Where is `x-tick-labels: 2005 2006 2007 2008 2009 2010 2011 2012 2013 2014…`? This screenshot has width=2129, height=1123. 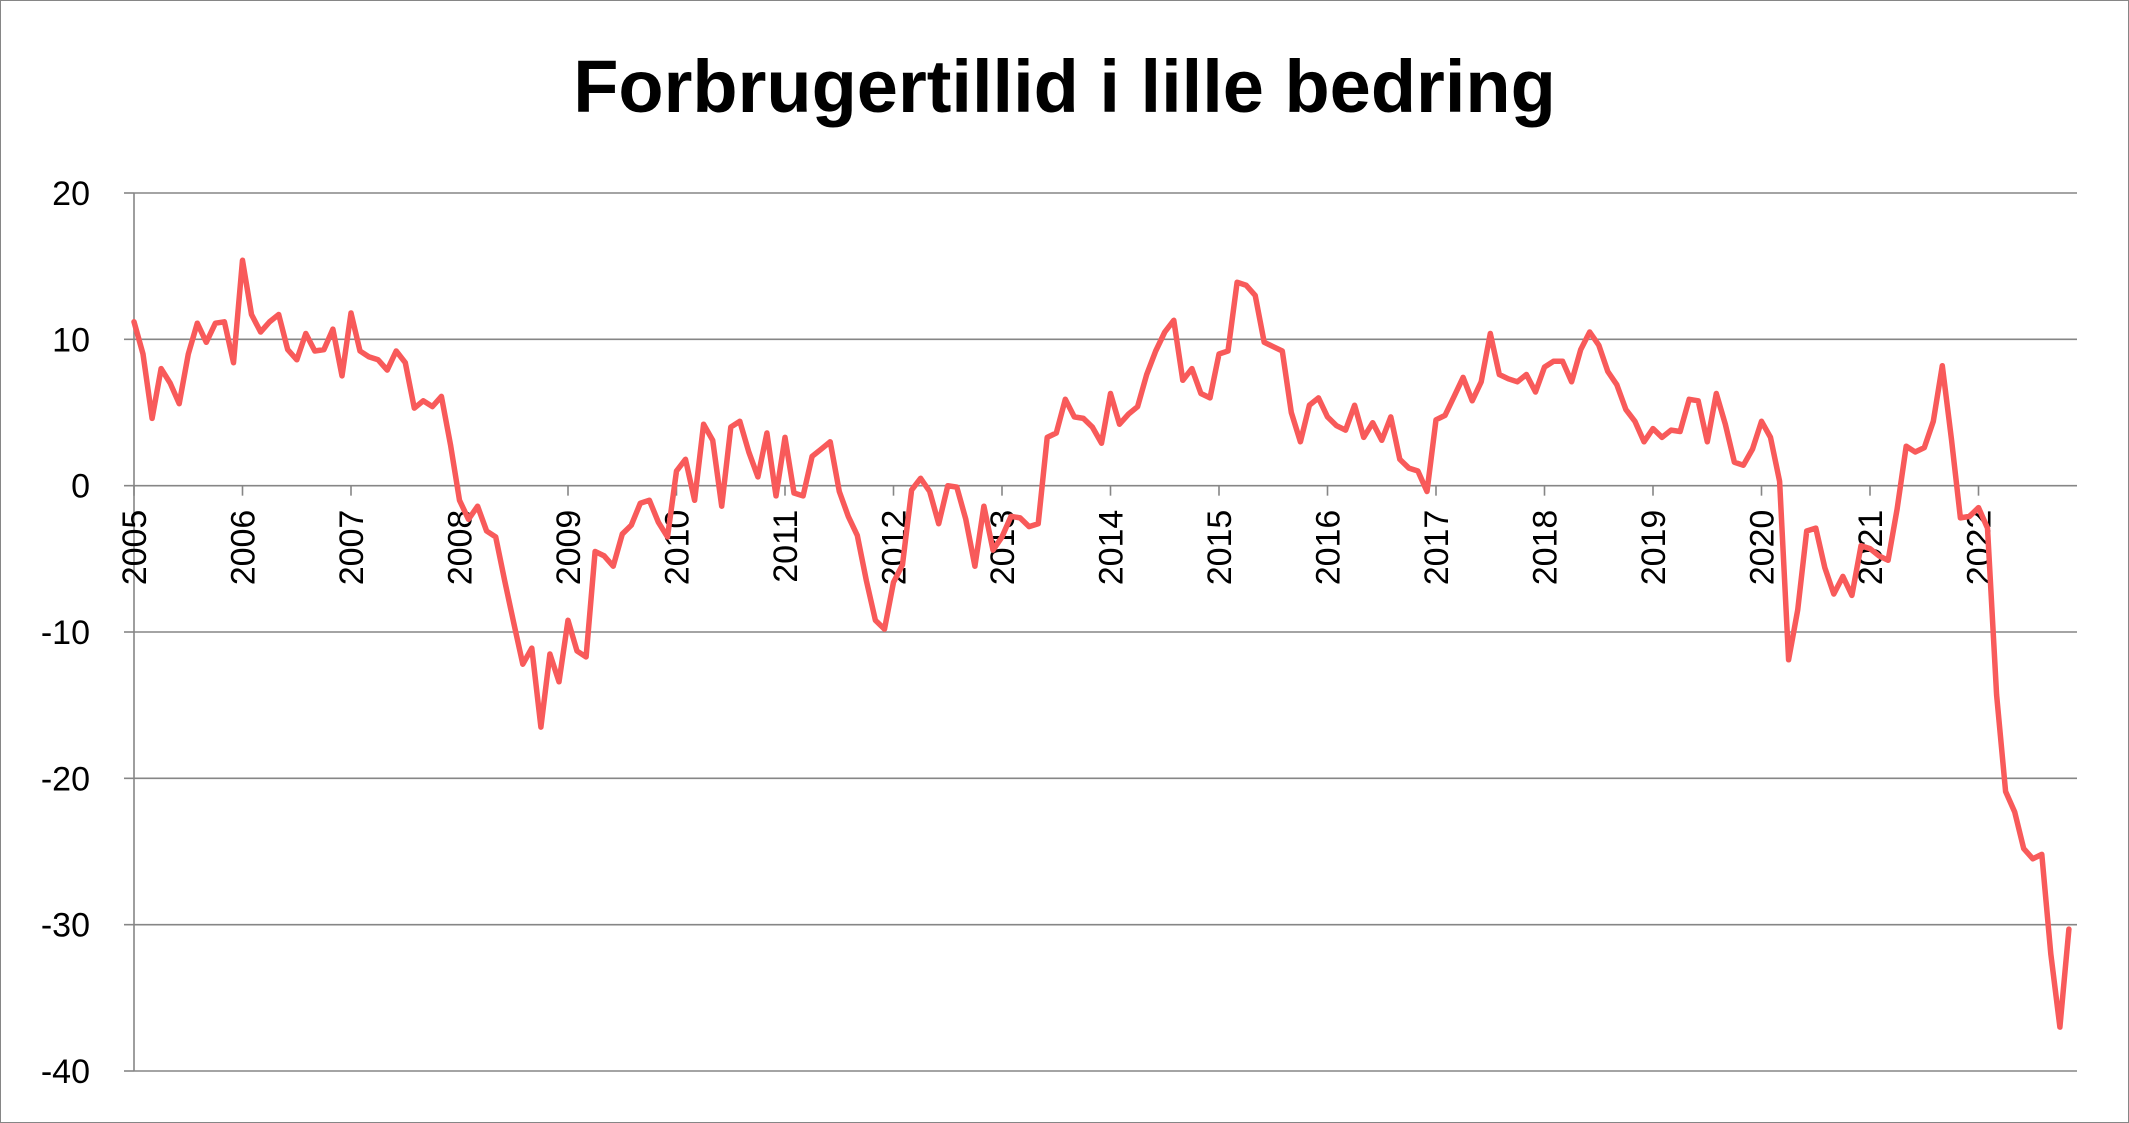 x-tick-labels: 2005 2006 2007 2008 2009 2010 2011 2012 2013 2014… is located at coordinates (1057, 548).